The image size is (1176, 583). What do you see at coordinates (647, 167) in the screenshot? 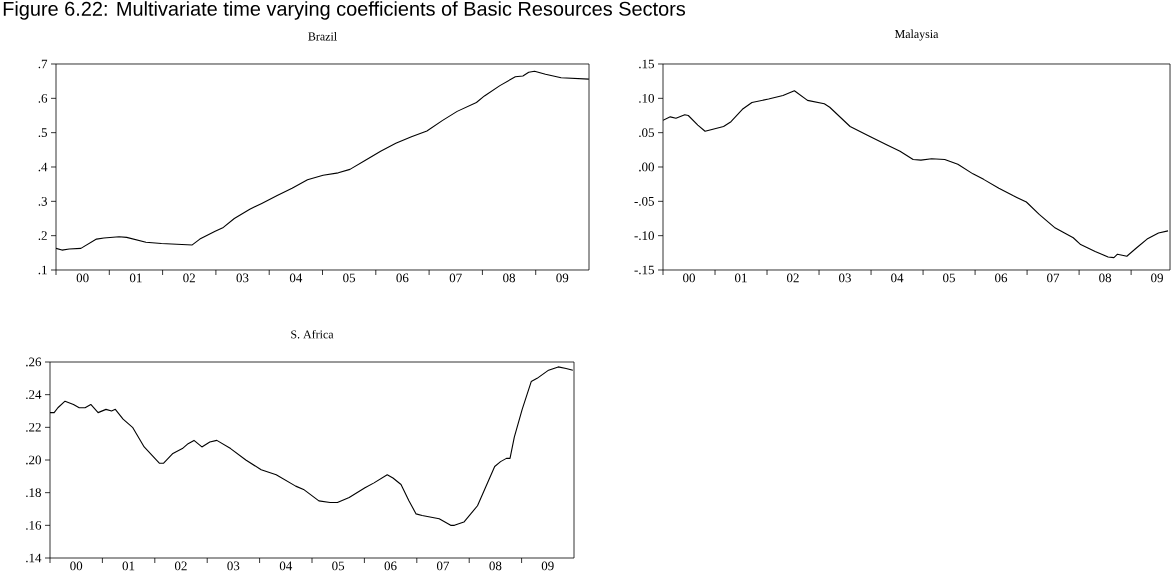
I see `y-tick-label: .00` at bounding box center [647, 167].